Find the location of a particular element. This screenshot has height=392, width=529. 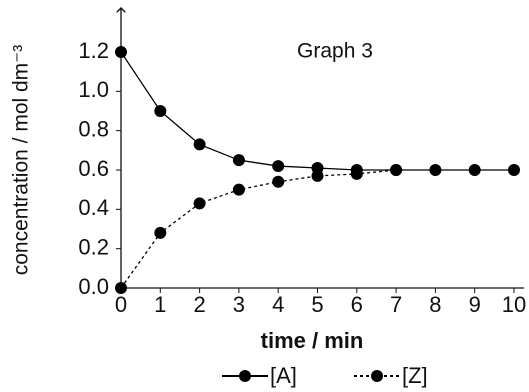

y-axis-label: concentration / mol dm⁻³ is located at coordinates (21, 160).